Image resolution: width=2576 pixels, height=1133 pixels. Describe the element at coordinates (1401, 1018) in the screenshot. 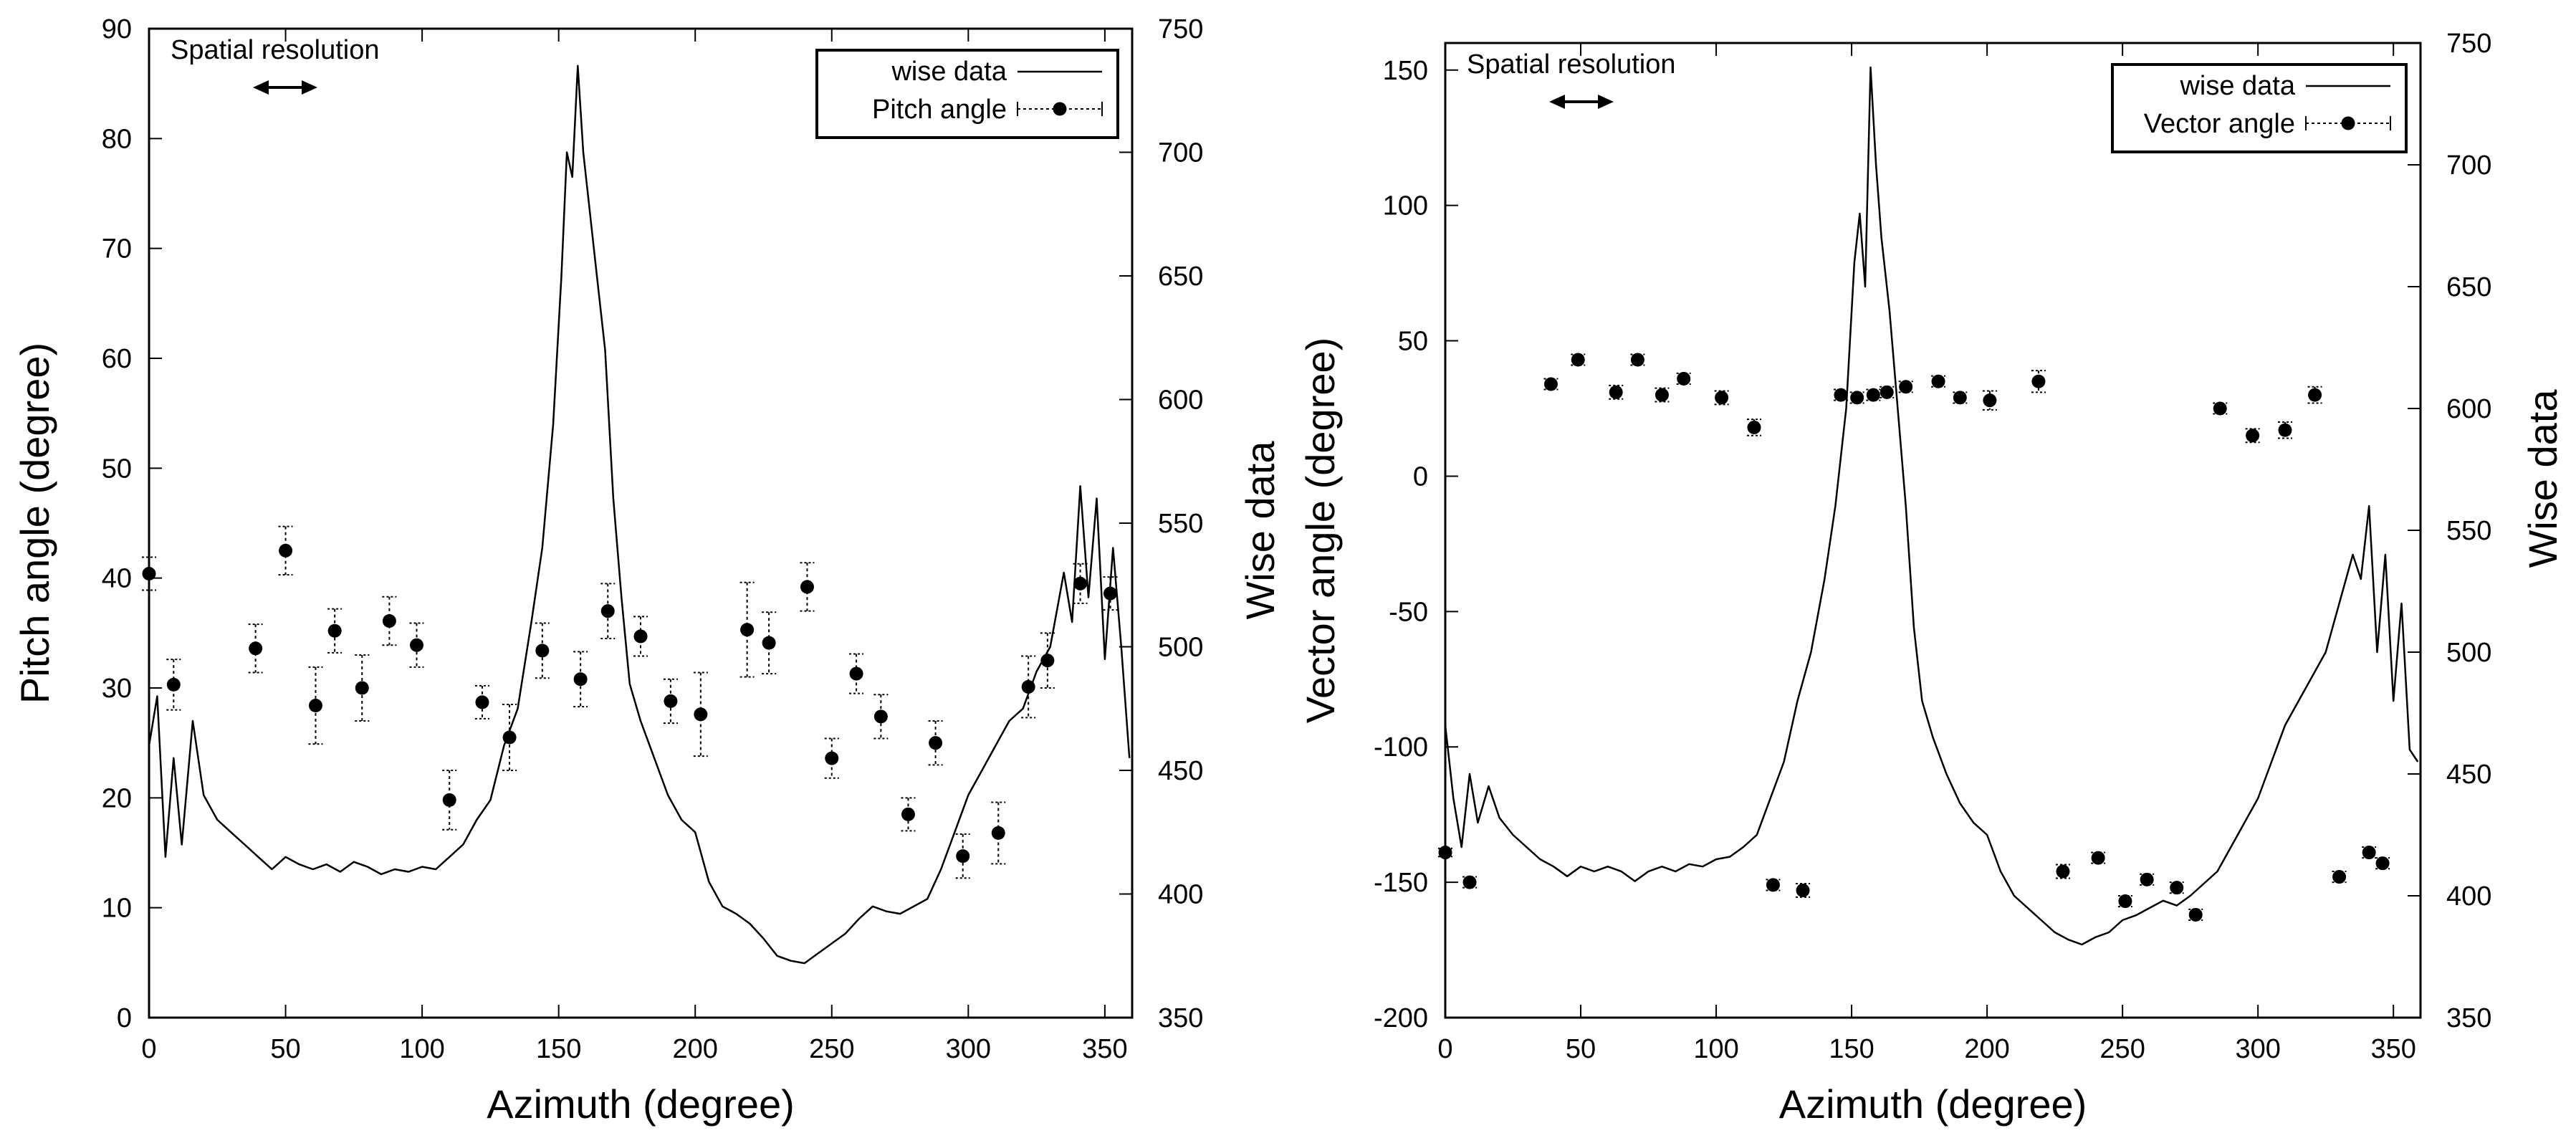

I see `y-tick-label: -200` at that location.